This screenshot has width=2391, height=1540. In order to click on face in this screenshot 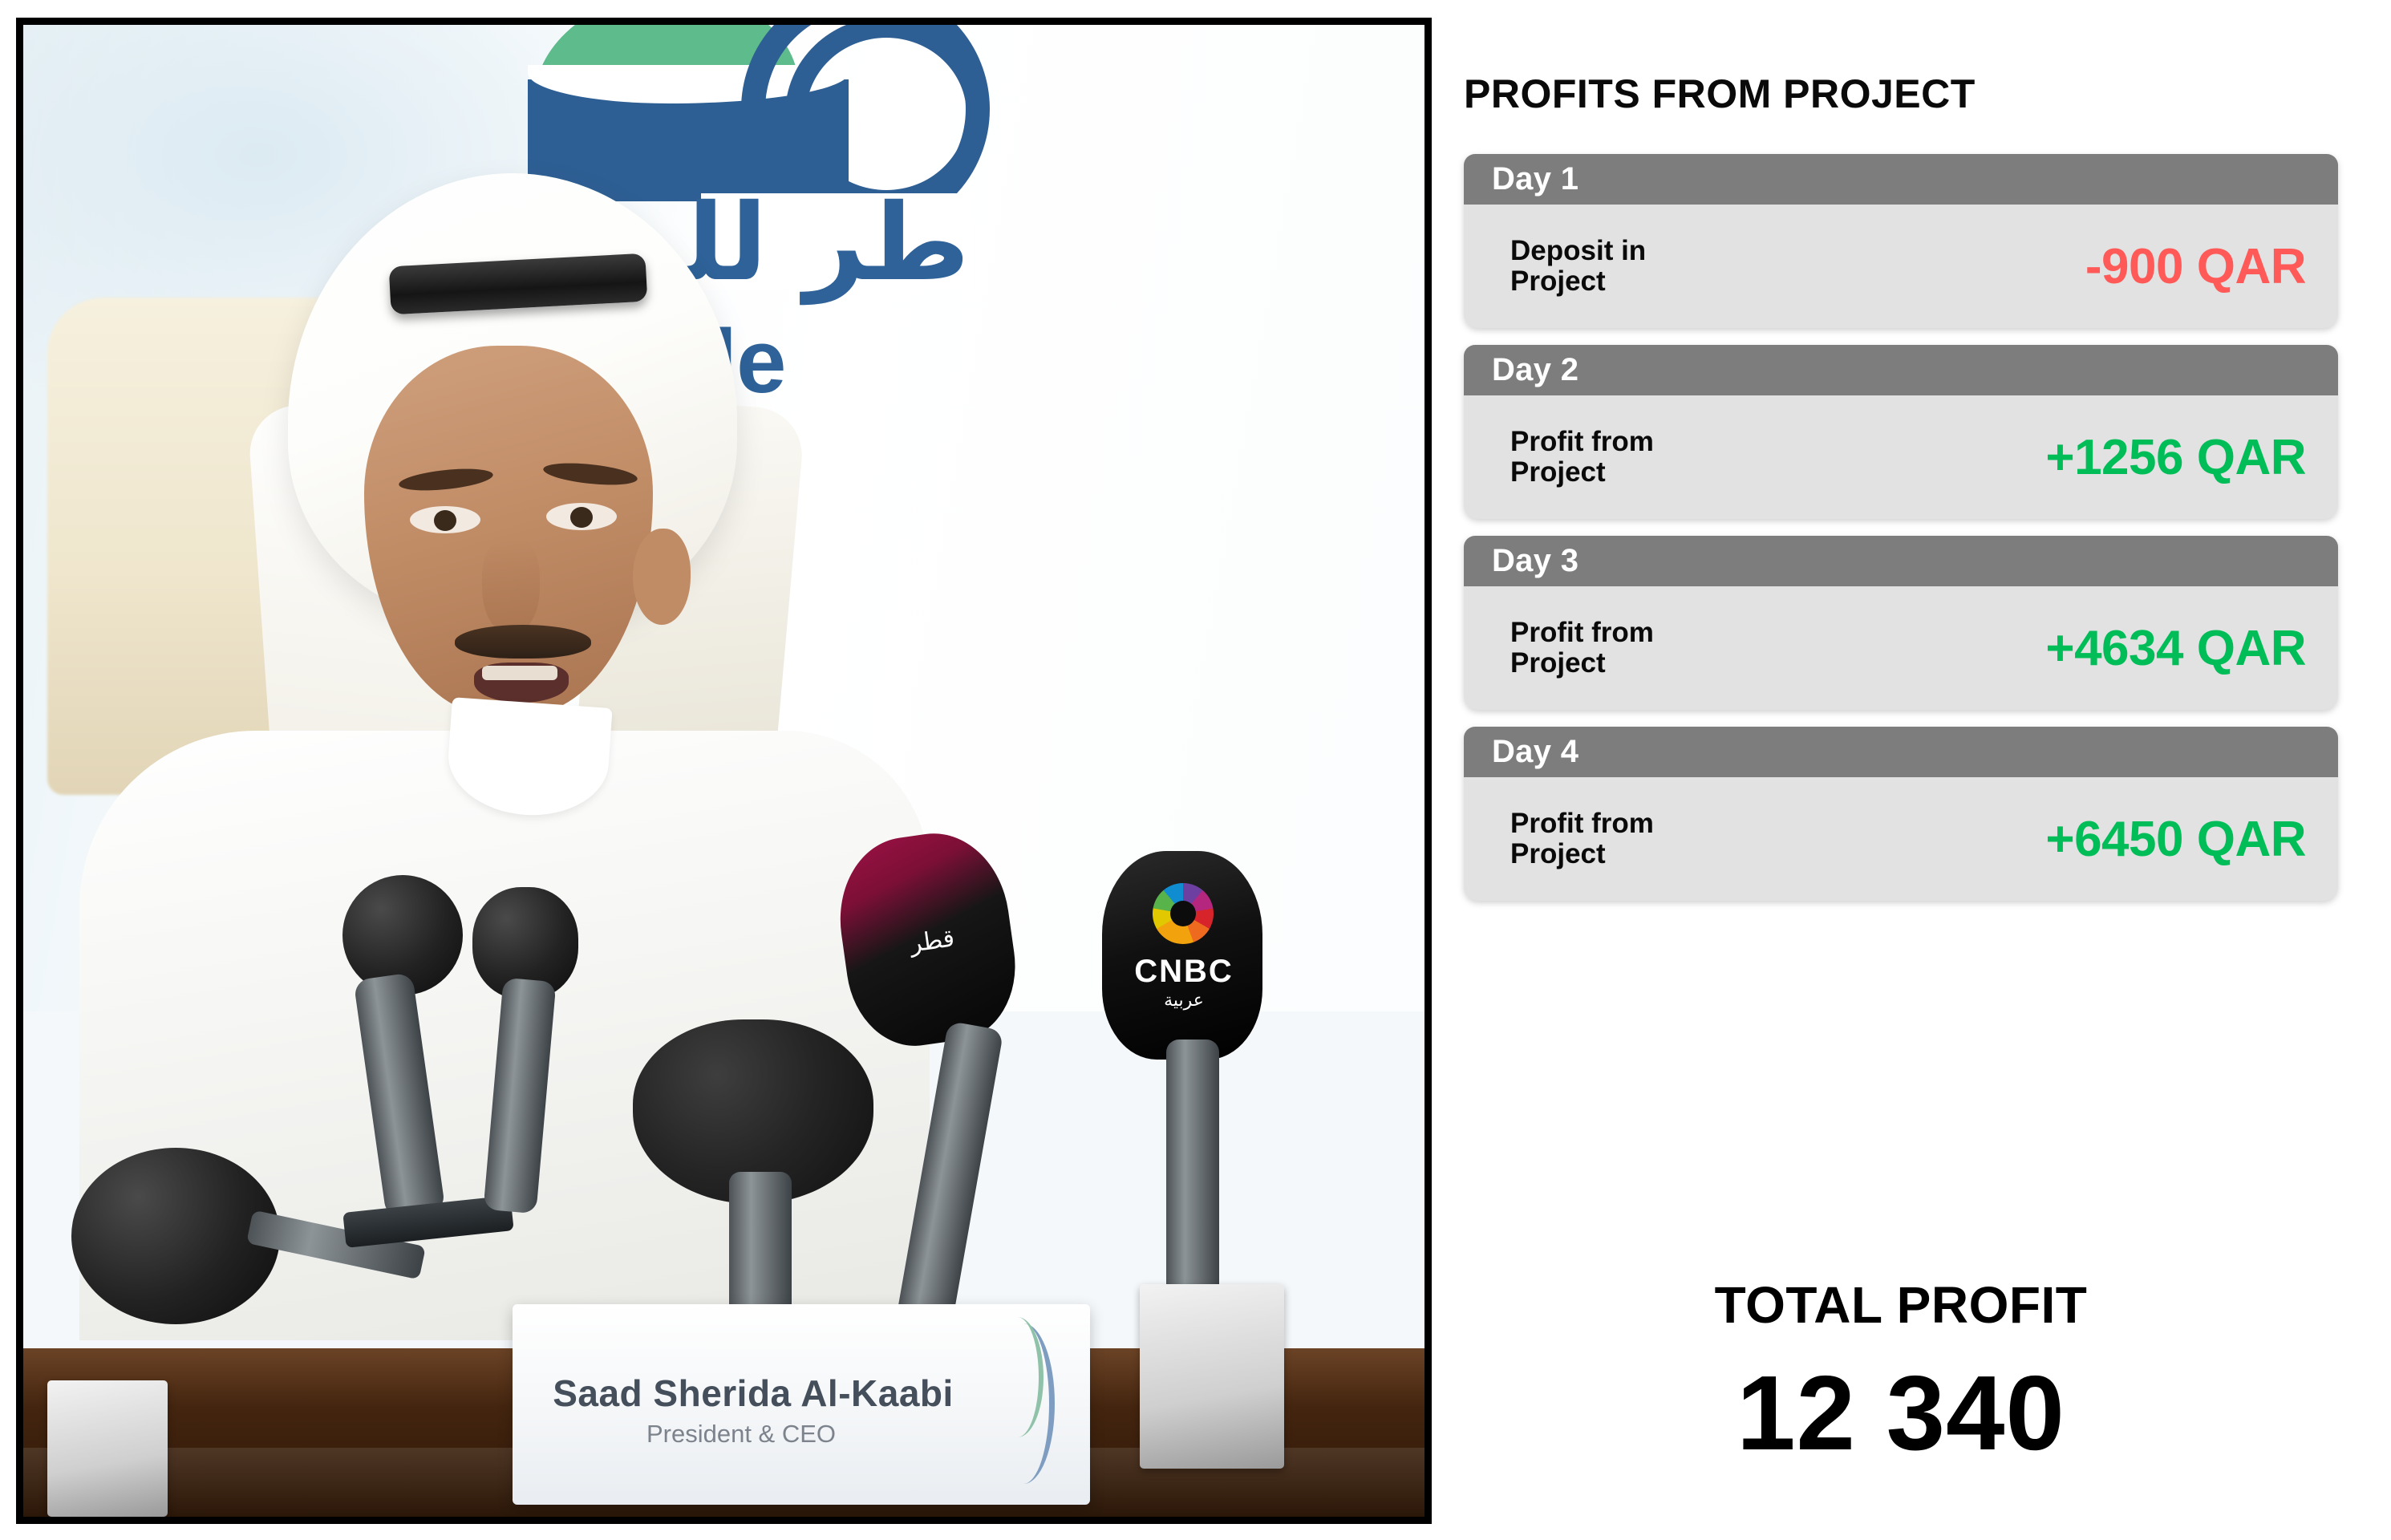, I will do `click(508, 530)`.